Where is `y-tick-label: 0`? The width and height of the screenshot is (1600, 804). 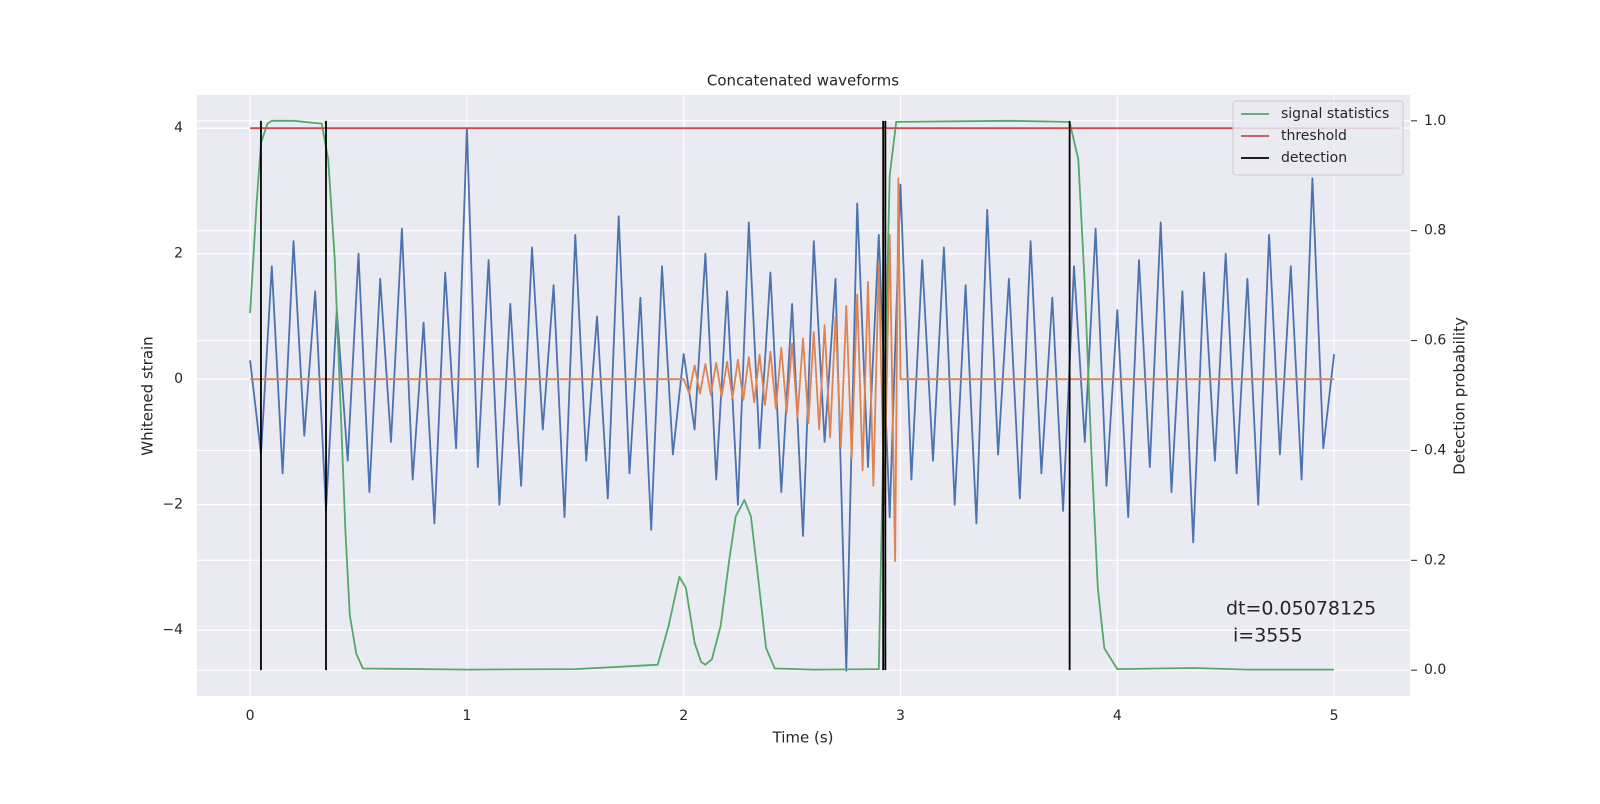
y-tick-label: 0 is located at coordinates (178, 379).